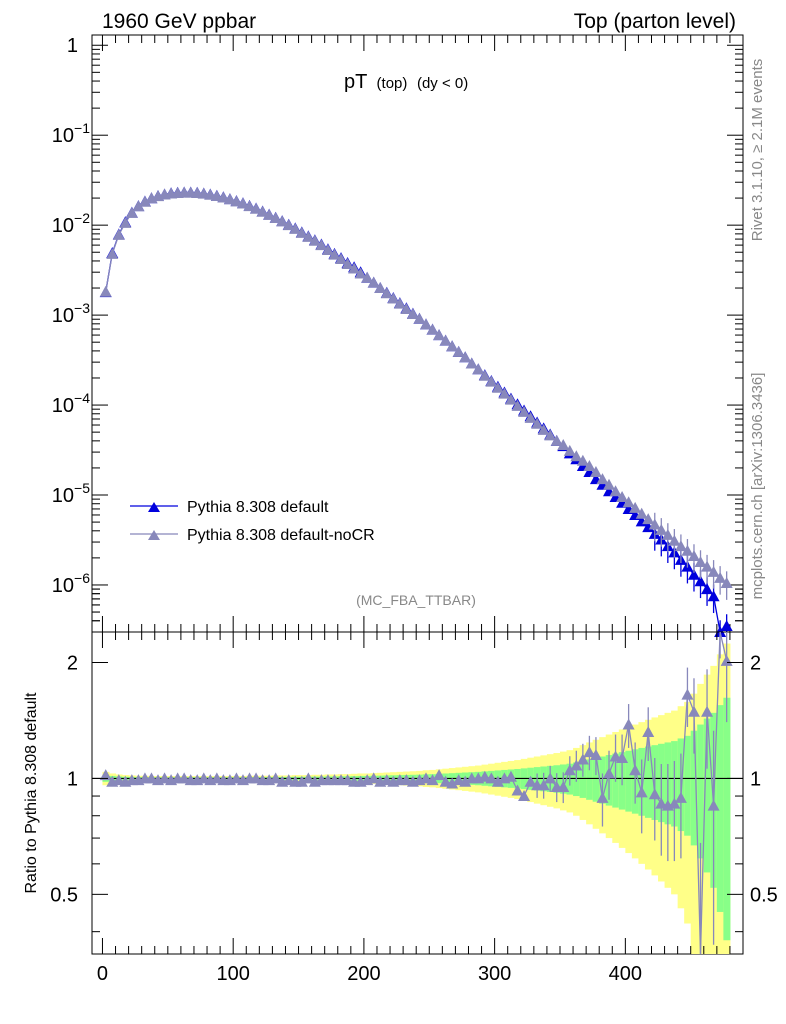 The image size is (786, 1024). I want to click on ratio-y-tick-label: 1, so click(72, 779).